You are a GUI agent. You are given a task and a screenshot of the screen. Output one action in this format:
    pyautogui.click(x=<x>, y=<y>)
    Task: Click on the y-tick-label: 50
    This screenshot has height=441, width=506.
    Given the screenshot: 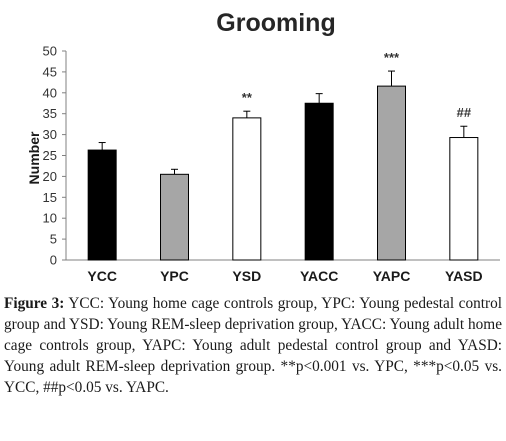 What is the action you would take?
    pyautogui.click(x=50, y=51)
    